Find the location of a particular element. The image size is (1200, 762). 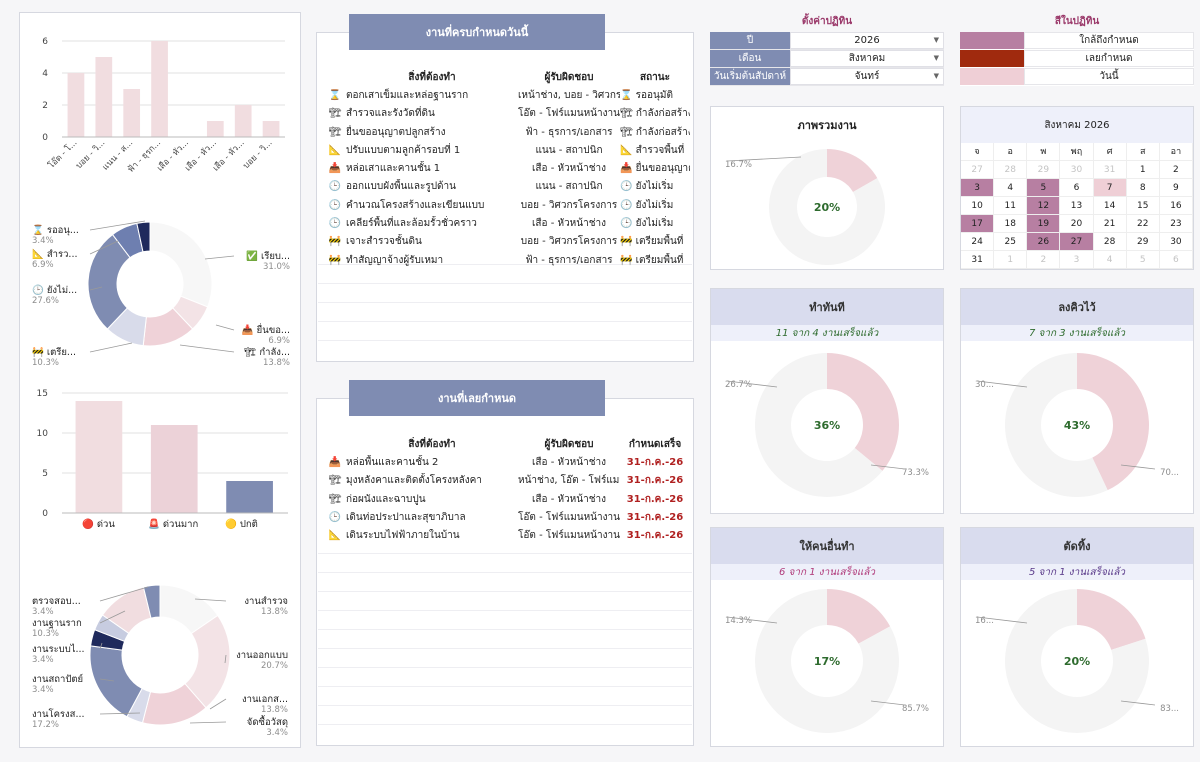

calendar-day: 20 is located at coordinates (1077, 224).